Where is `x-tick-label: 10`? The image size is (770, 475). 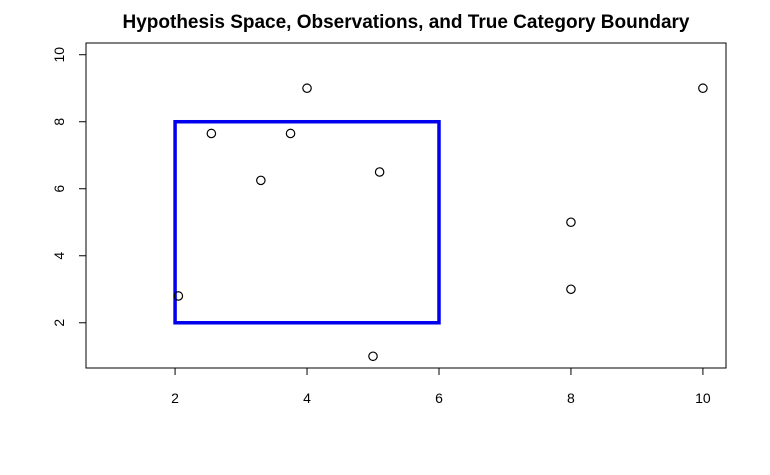
x-tick-label: 10 is located at coordinates (703, 398).